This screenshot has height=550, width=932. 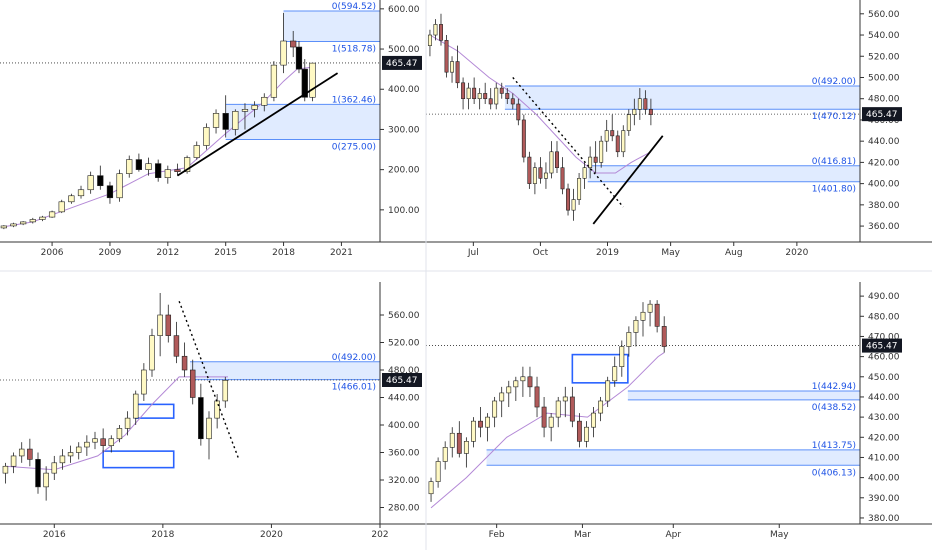 What do you see at coordinates (404, 50) in the screenshot?
I see `y-tick-label: 500.00` at bounding box center [404, 50].